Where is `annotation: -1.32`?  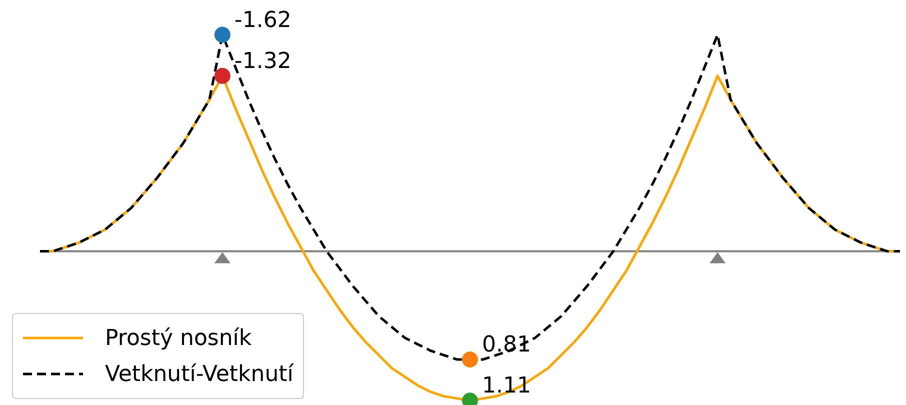
annotation: -1.32 is located at coordinates (263, 61).